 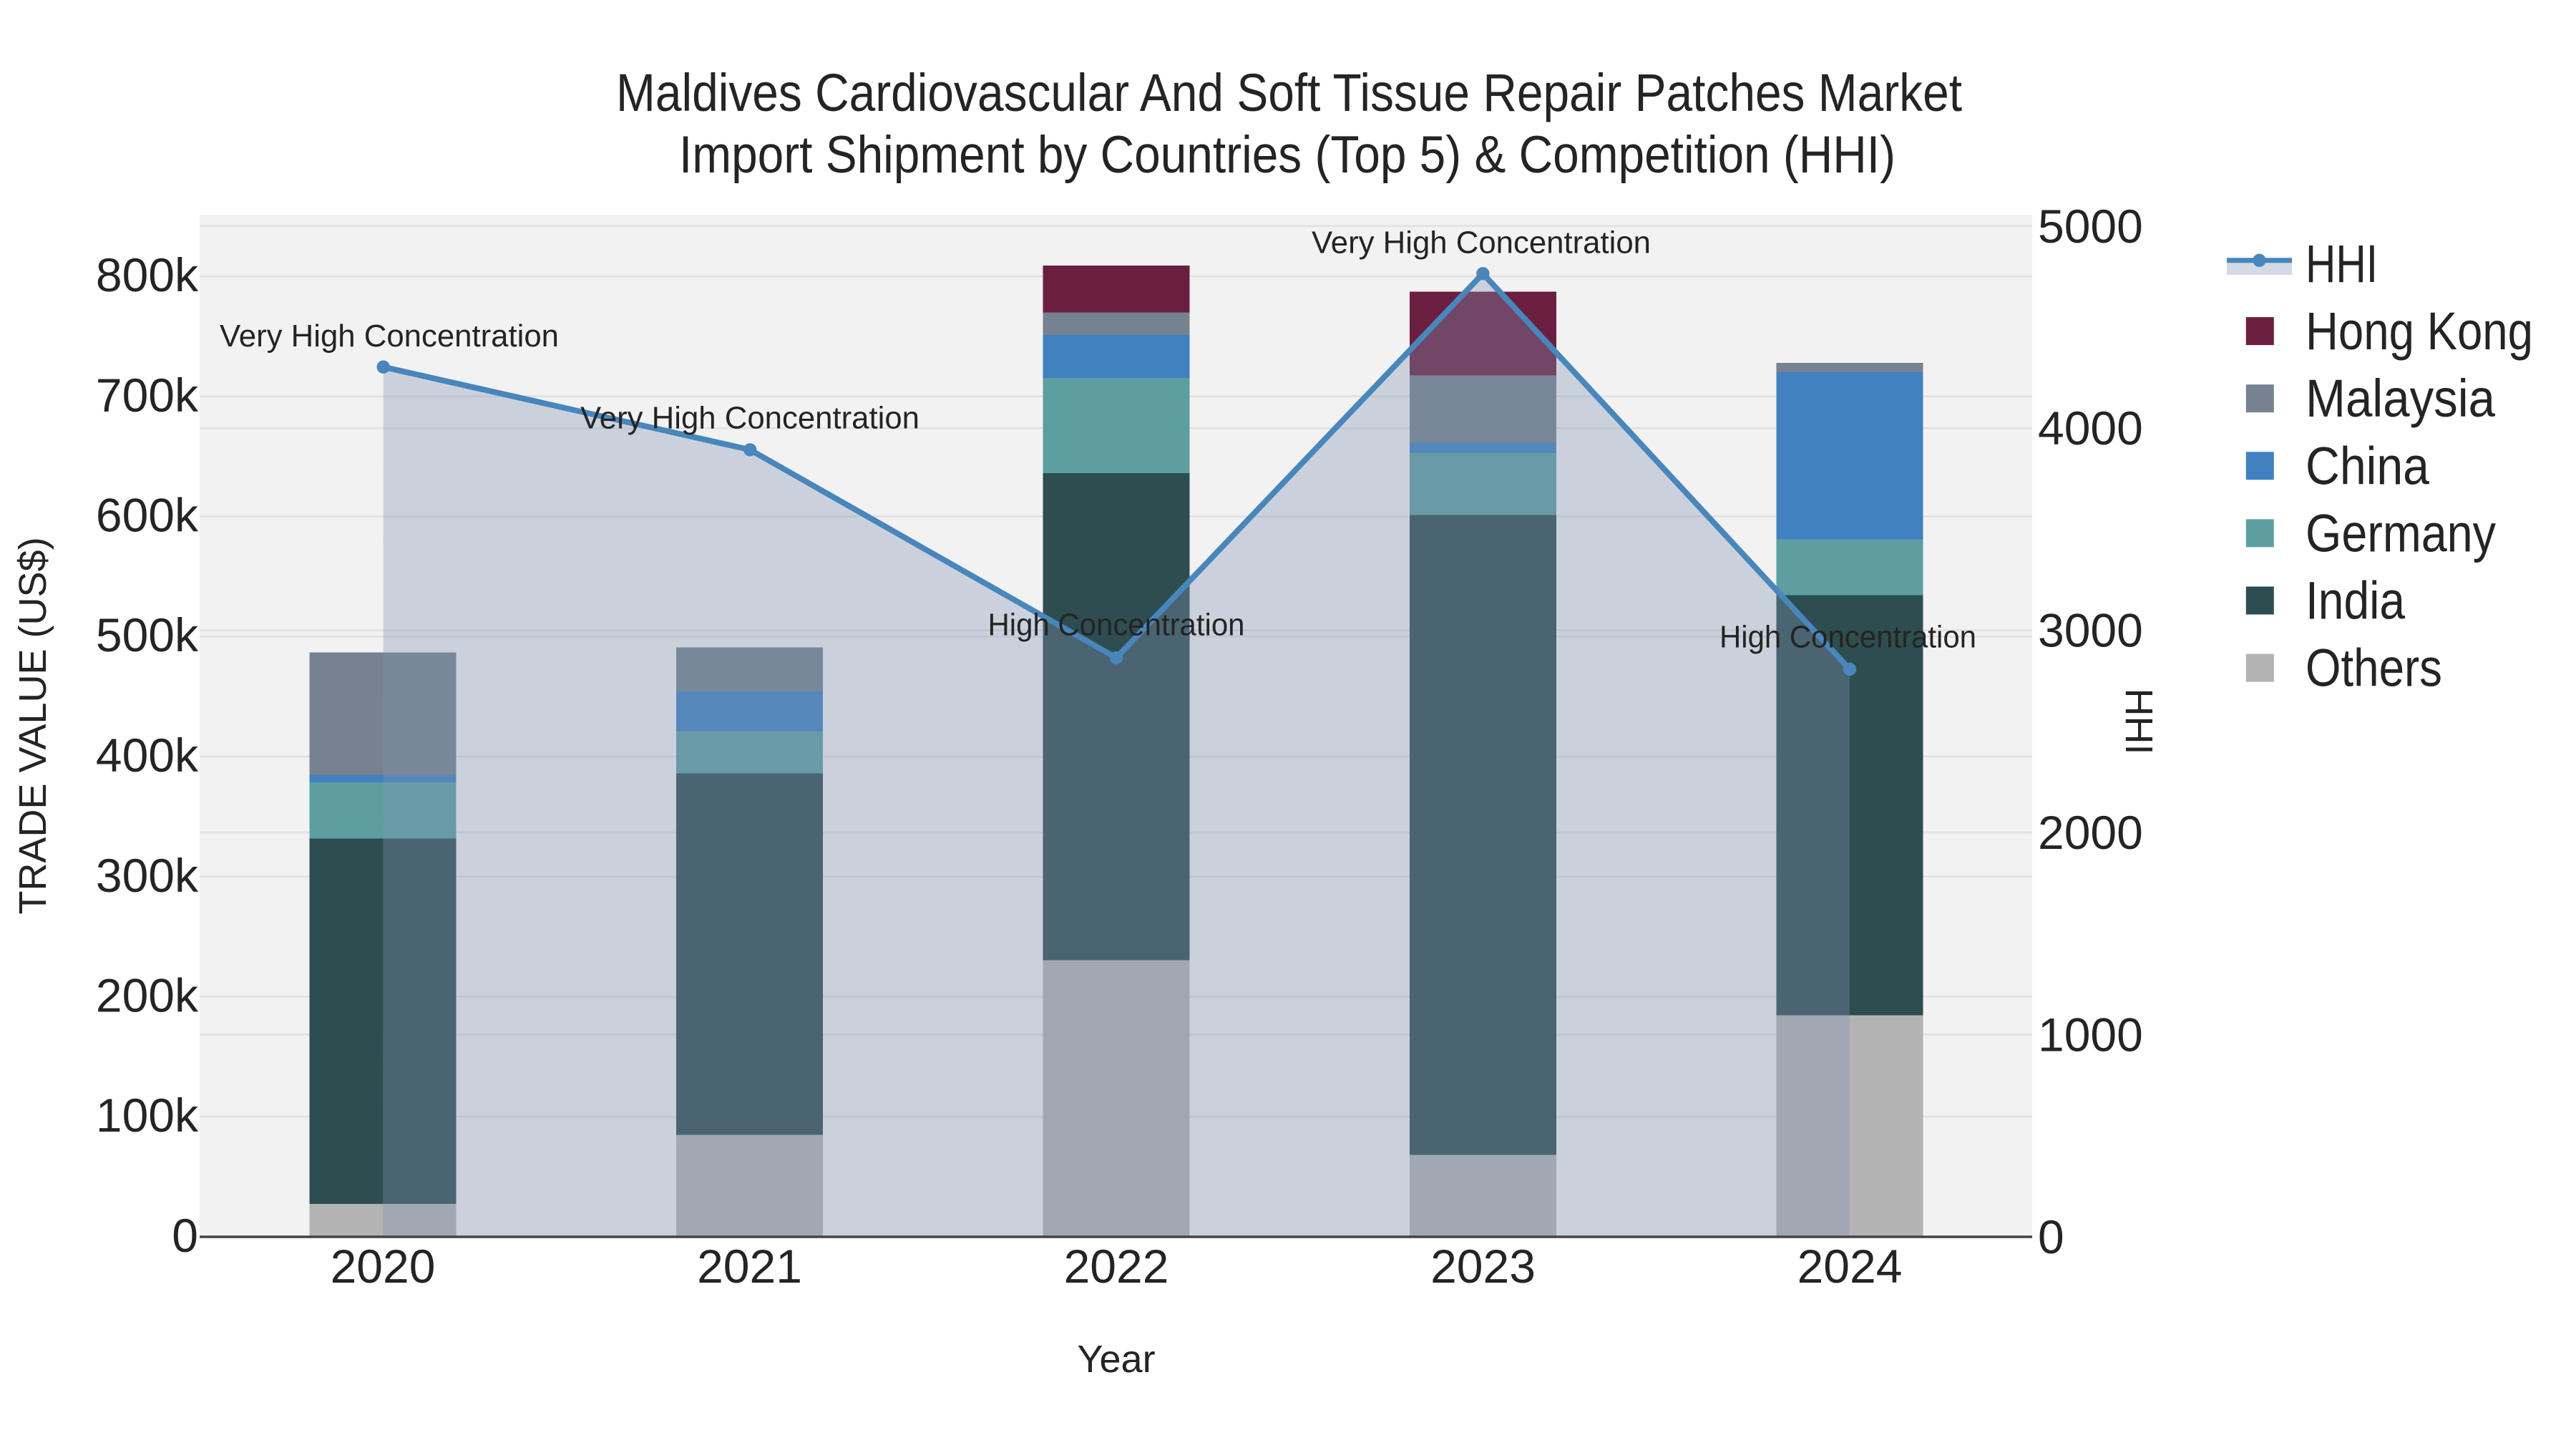 I want to click on svg-text: Others, so click(x=2374, y=668).